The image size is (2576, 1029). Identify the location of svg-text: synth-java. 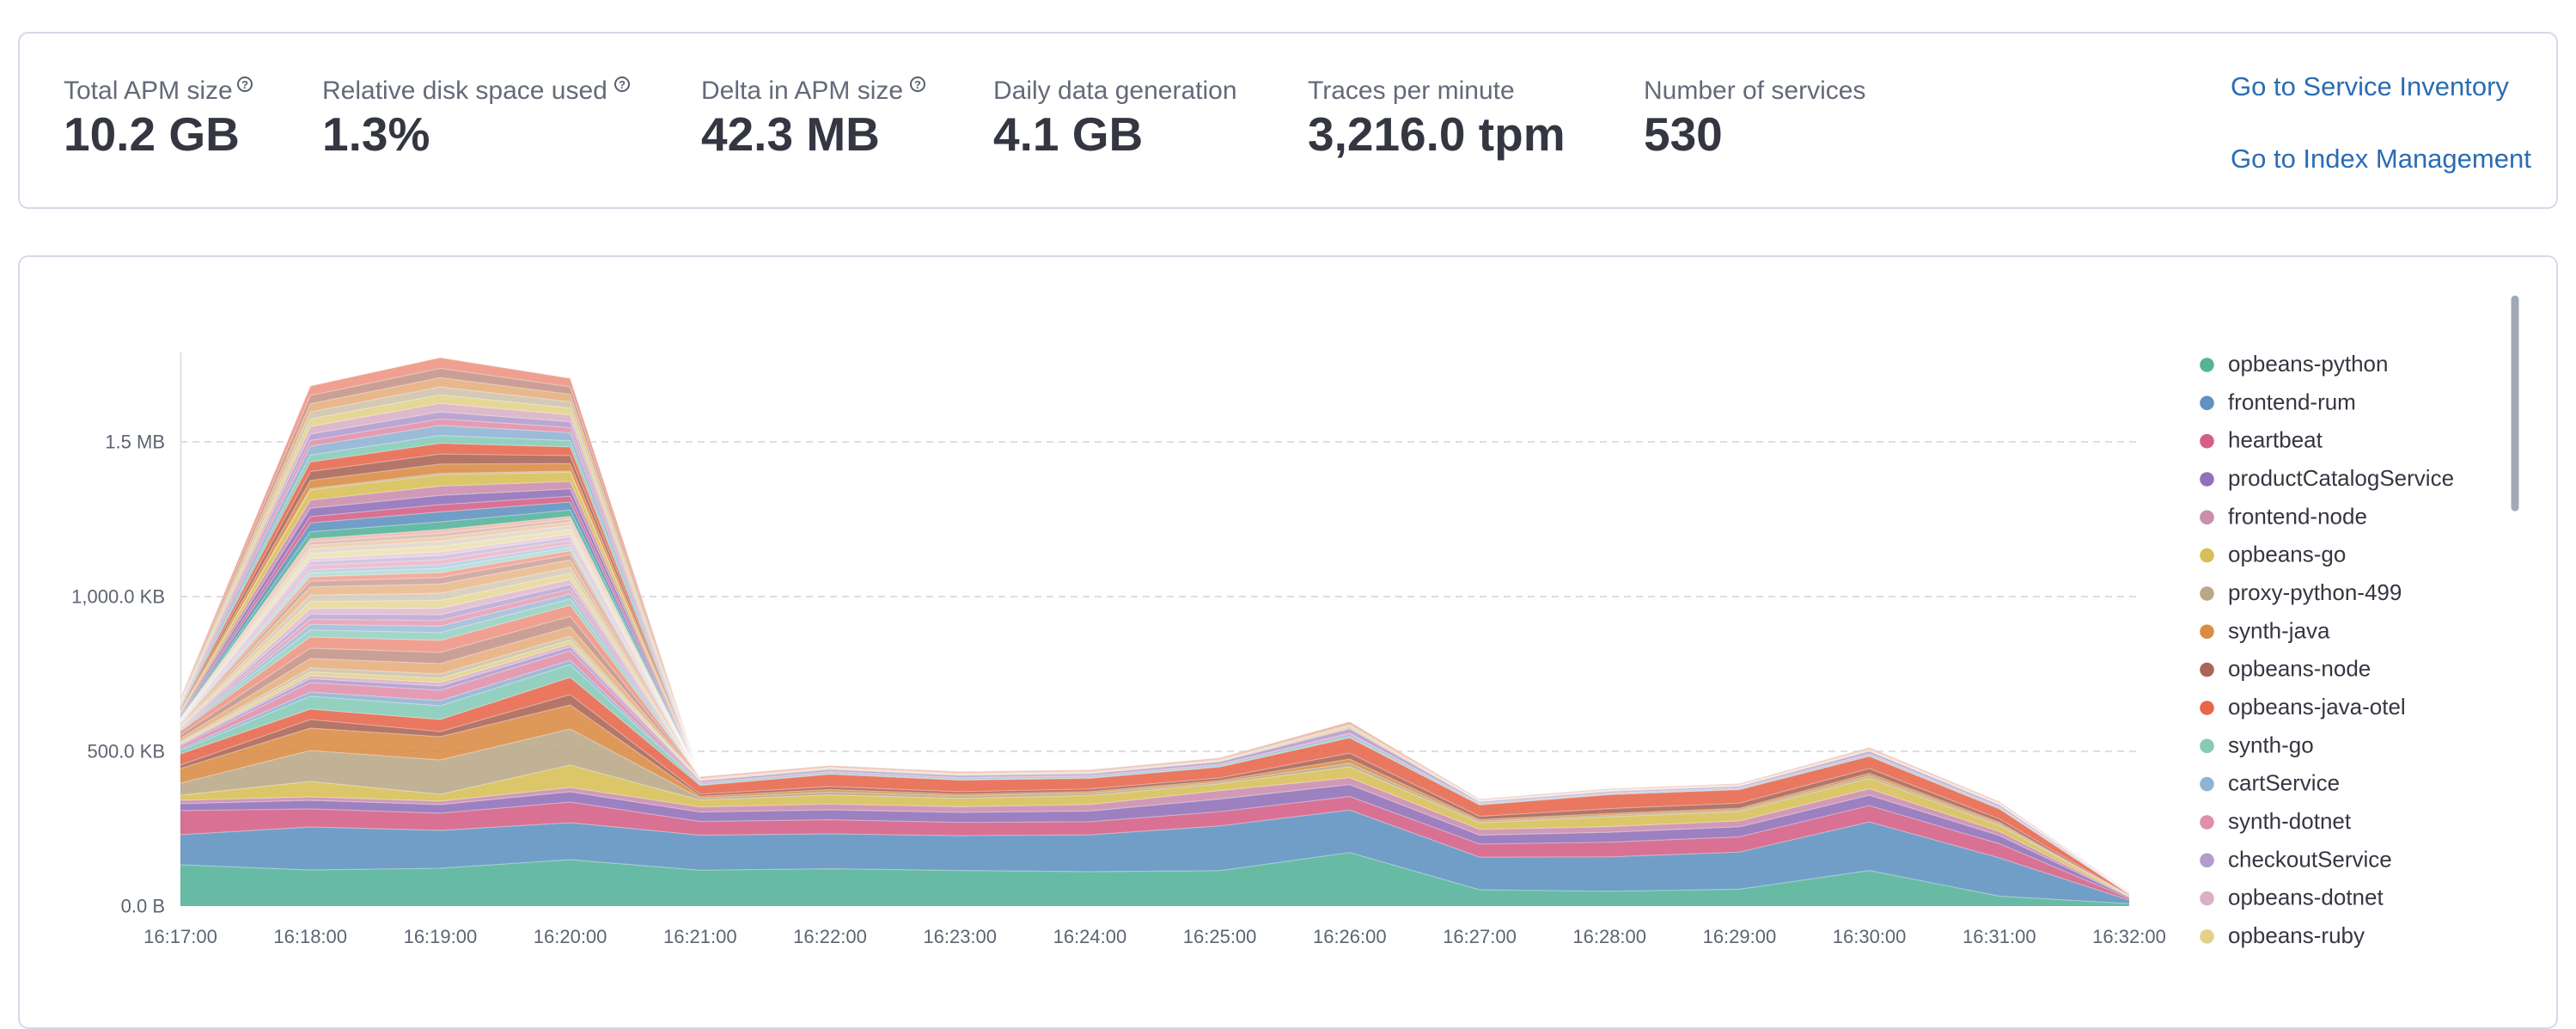
(2279, 630).